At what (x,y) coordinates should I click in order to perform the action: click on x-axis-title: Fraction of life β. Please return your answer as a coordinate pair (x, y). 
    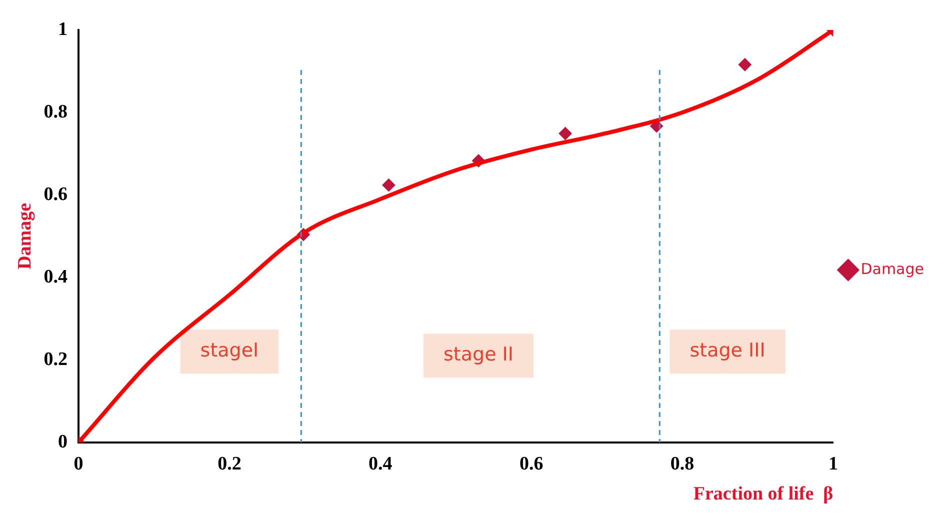
    Looking at the image, I should click on (763, 494).